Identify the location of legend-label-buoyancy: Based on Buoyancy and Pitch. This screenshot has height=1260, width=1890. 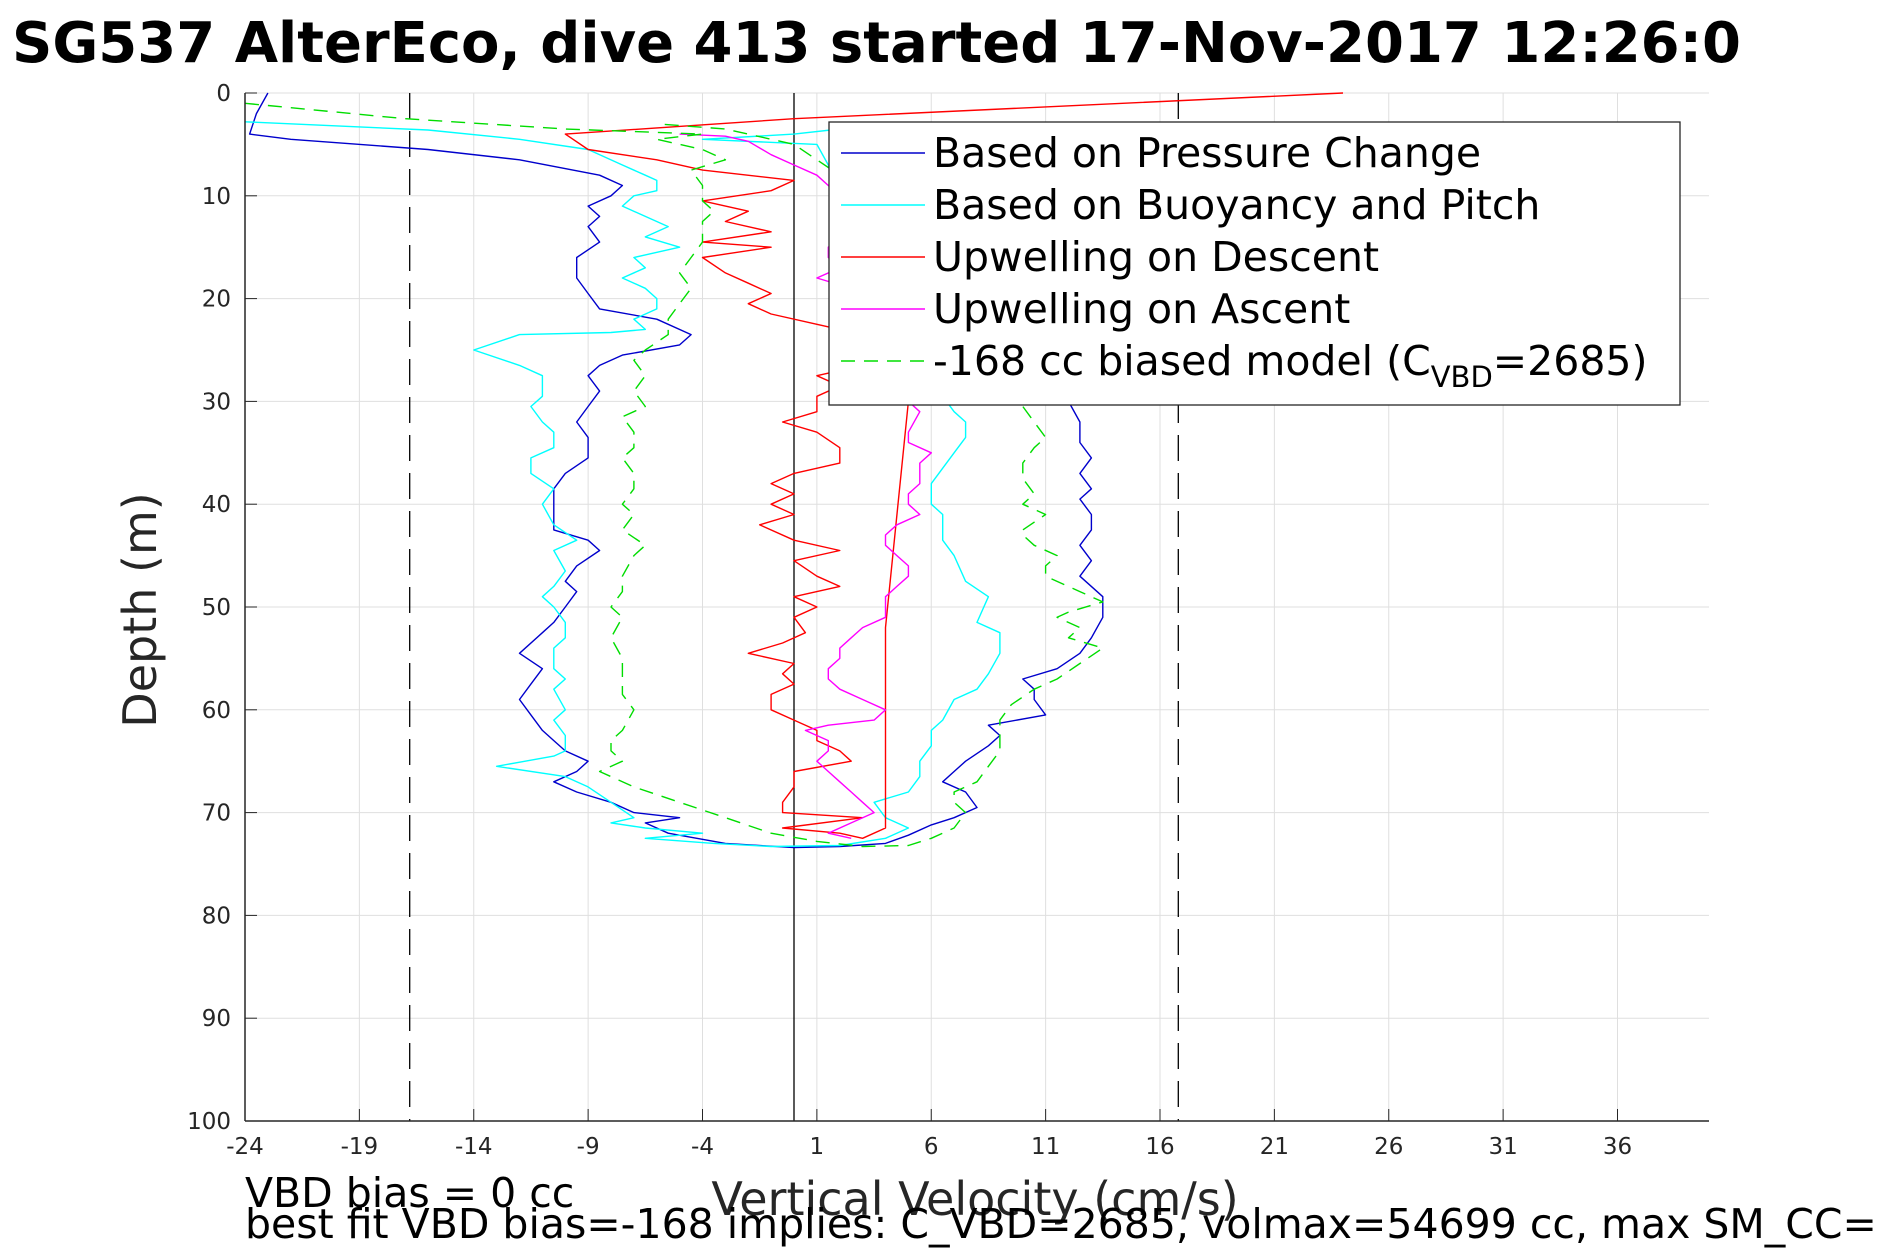
(1236, 205).